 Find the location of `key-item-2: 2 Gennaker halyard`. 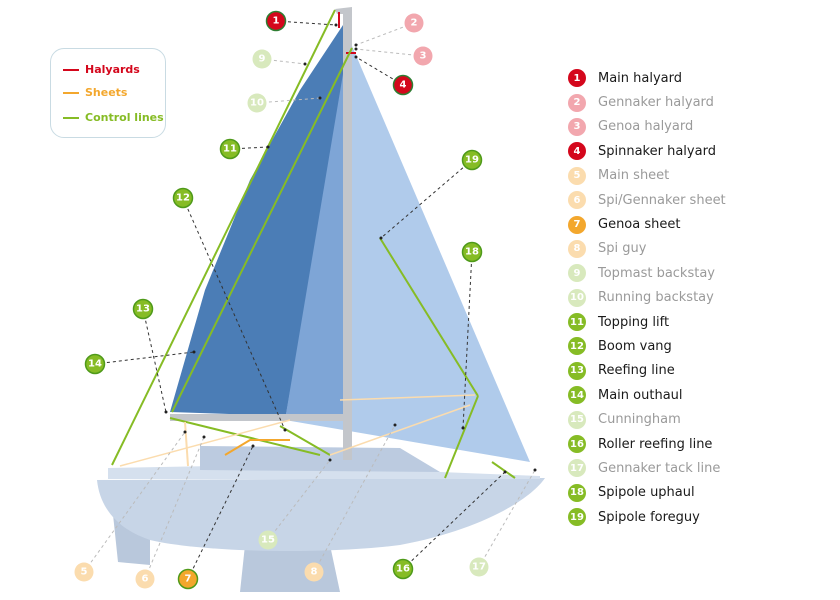

key-item-2: 2 Gennaker halyard is located at coordinates (647, 102).